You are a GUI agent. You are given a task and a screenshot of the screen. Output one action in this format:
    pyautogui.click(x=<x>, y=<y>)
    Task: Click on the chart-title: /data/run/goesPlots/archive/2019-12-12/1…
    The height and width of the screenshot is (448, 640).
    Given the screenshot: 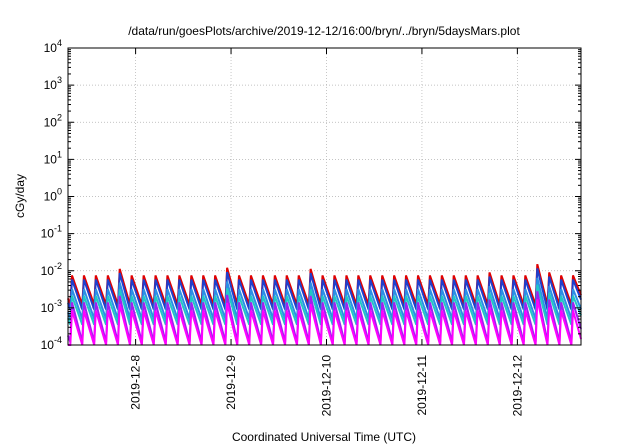 What is the action you would take?
    pyautogui.click(x=324, y=31)
    